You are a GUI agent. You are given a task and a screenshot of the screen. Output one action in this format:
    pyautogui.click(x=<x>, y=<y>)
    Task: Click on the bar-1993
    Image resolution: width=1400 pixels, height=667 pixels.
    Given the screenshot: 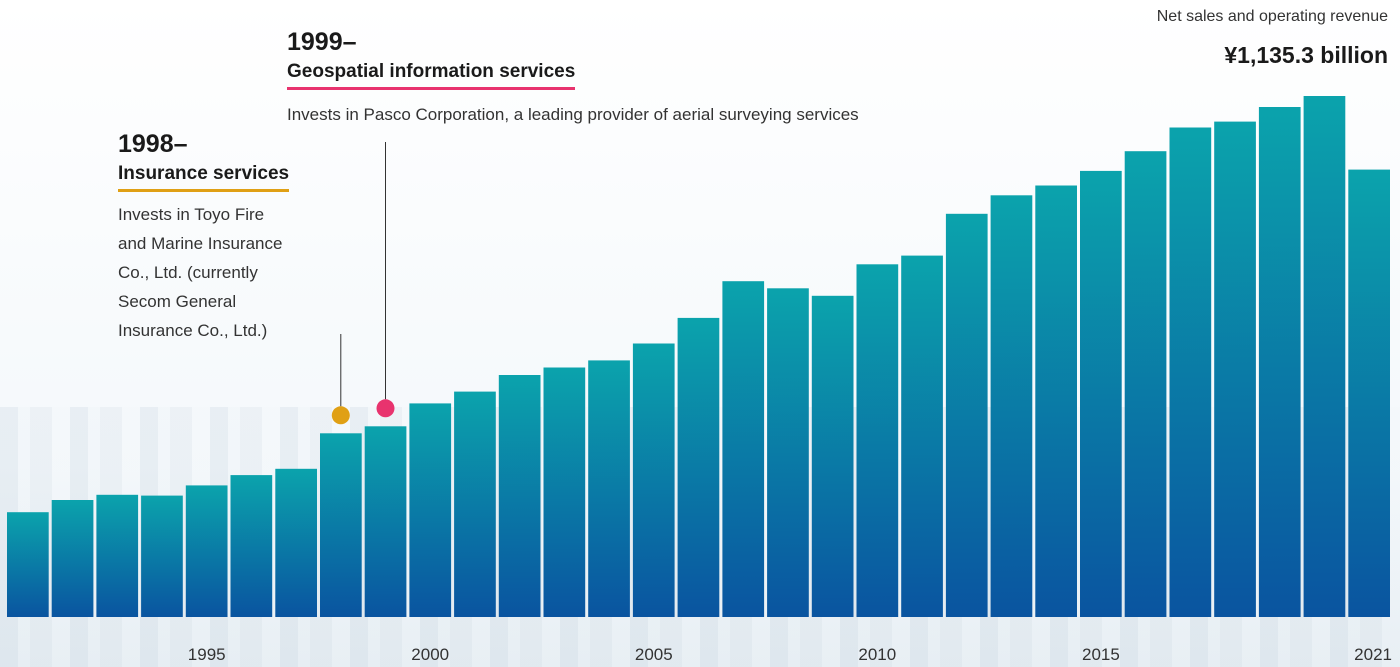 What is the action you would take?
    pyautogui.click(x=117, y=555)
    